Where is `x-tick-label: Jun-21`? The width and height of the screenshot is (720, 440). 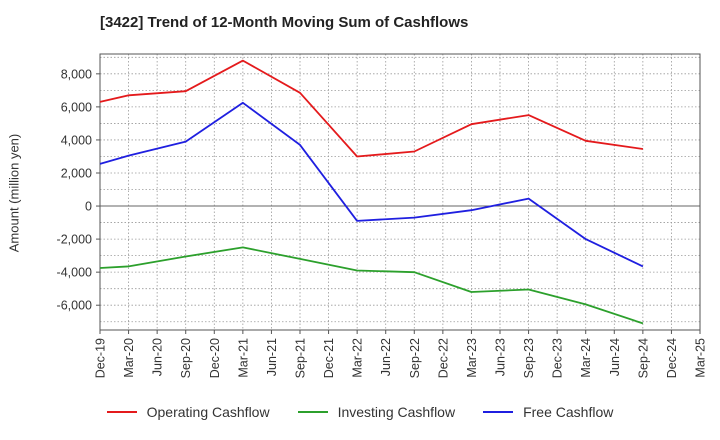 x-tick-label: Jun-21 is located at coordinates (272, 357).